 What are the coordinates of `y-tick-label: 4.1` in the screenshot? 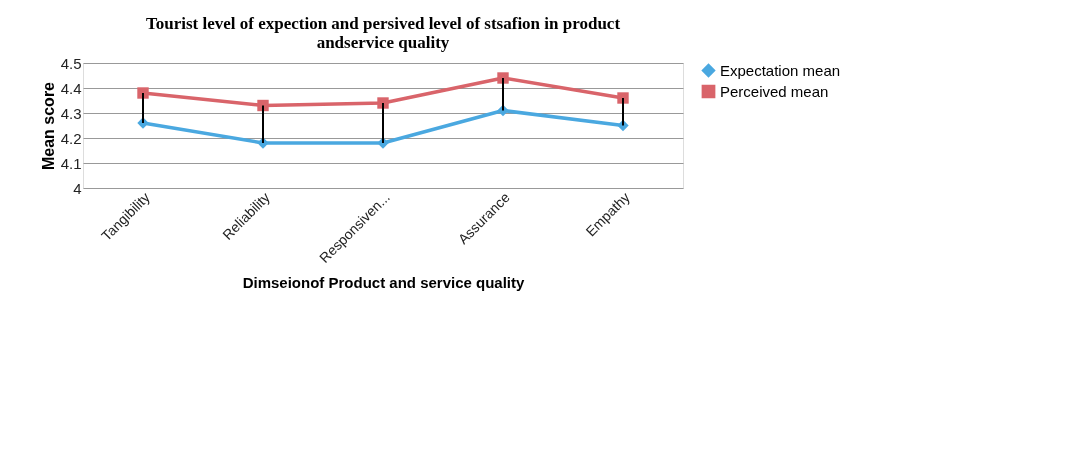 It's located at (71, 163).